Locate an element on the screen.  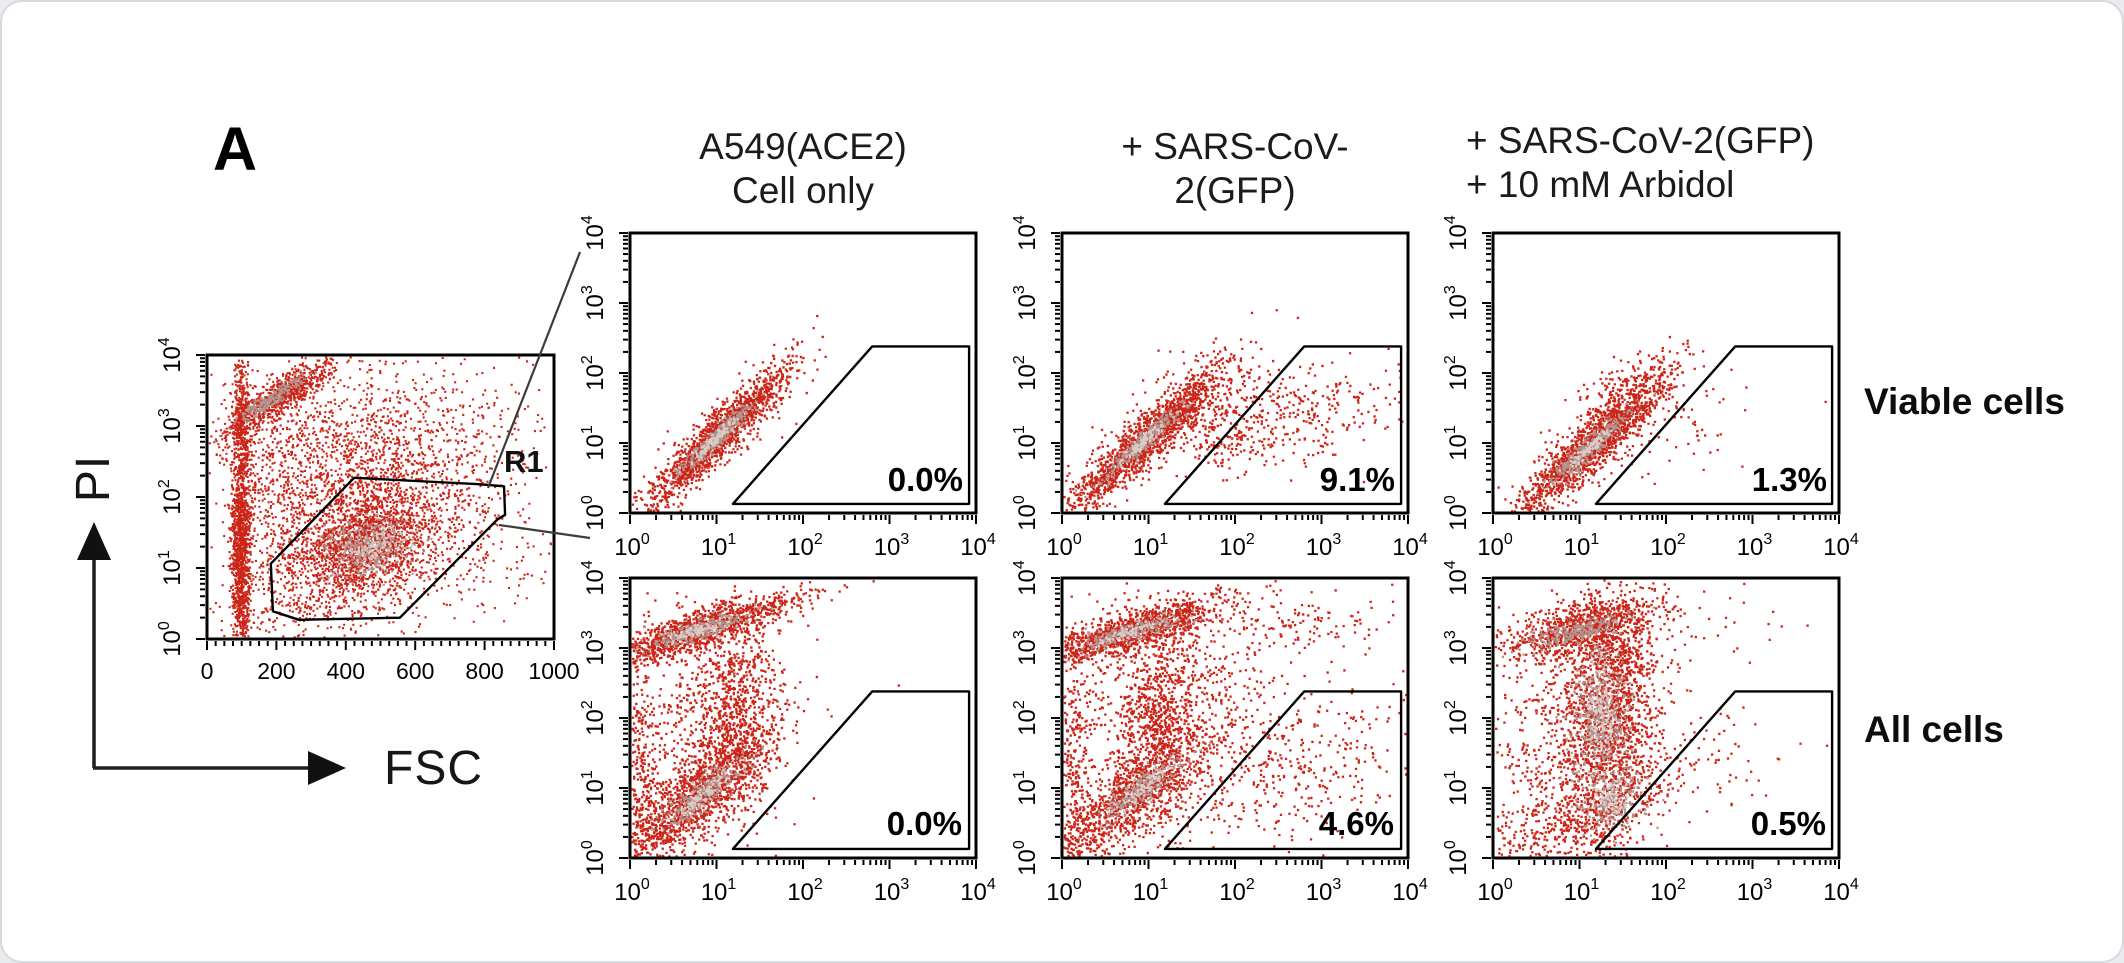
gate-percent-all-sars-cov-2: 4.6% is located at coordinates (1356, 823).